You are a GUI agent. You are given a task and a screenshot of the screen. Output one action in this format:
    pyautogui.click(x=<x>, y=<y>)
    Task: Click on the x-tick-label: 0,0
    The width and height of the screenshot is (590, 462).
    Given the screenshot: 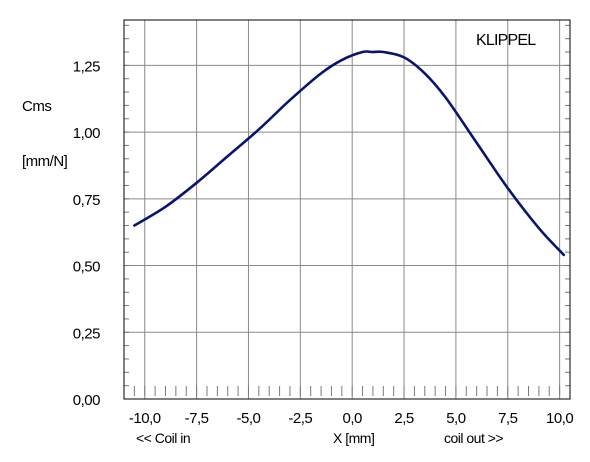 What is the action you would take?
    pyautogui.click(x=353, y=418)
    